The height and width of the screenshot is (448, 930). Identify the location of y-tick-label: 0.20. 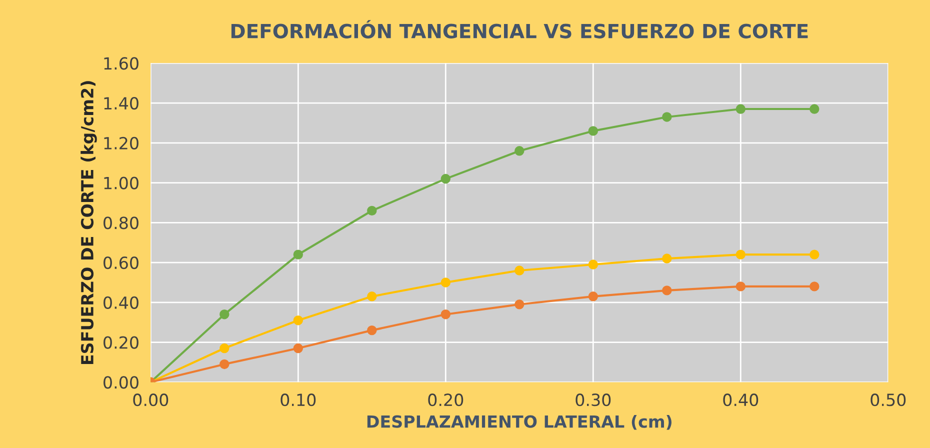
(121, 342).